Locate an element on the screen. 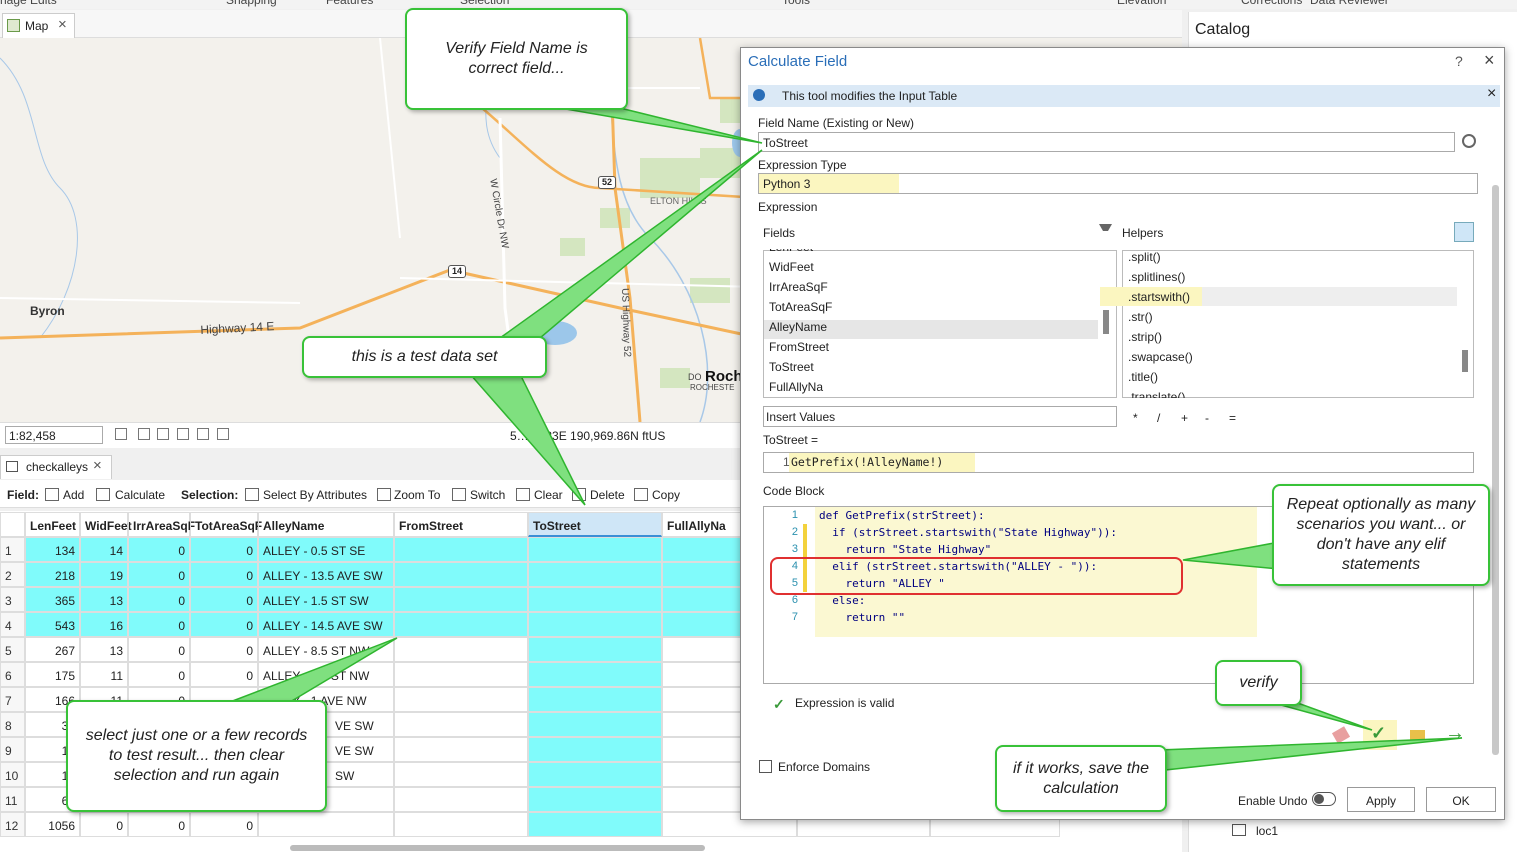 This screenshot has width=1517, height=852. info-icon is located at coordinates (759, 95).